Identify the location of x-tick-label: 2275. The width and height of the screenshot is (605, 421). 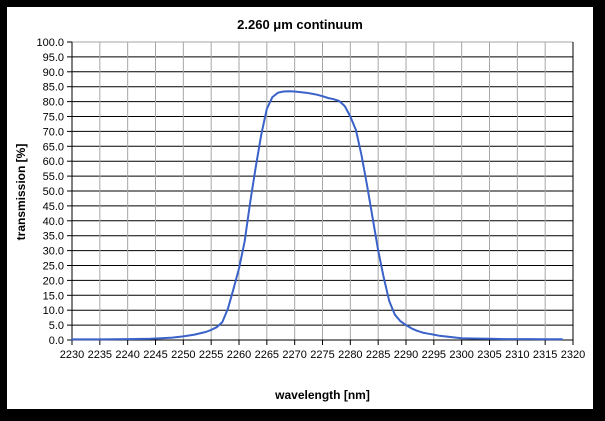
(322, 355).